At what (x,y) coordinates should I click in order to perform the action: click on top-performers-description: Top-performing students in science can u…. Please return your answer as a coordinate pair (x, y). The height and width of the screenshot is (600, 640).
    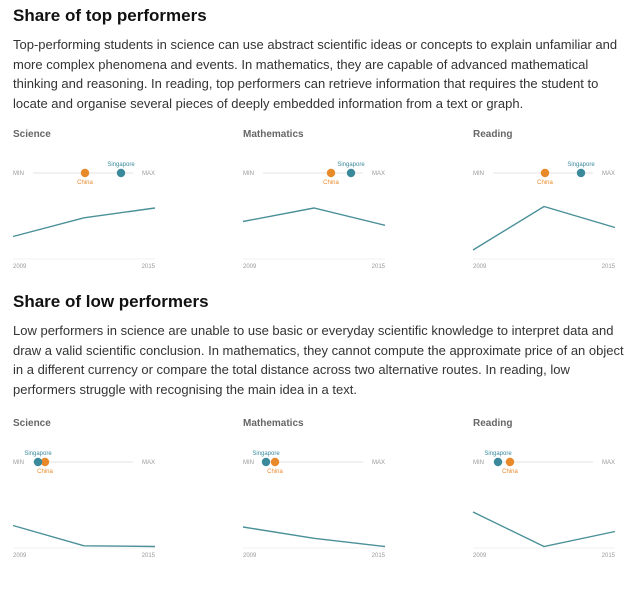
    Looking at the image, I should click on (315, 74).